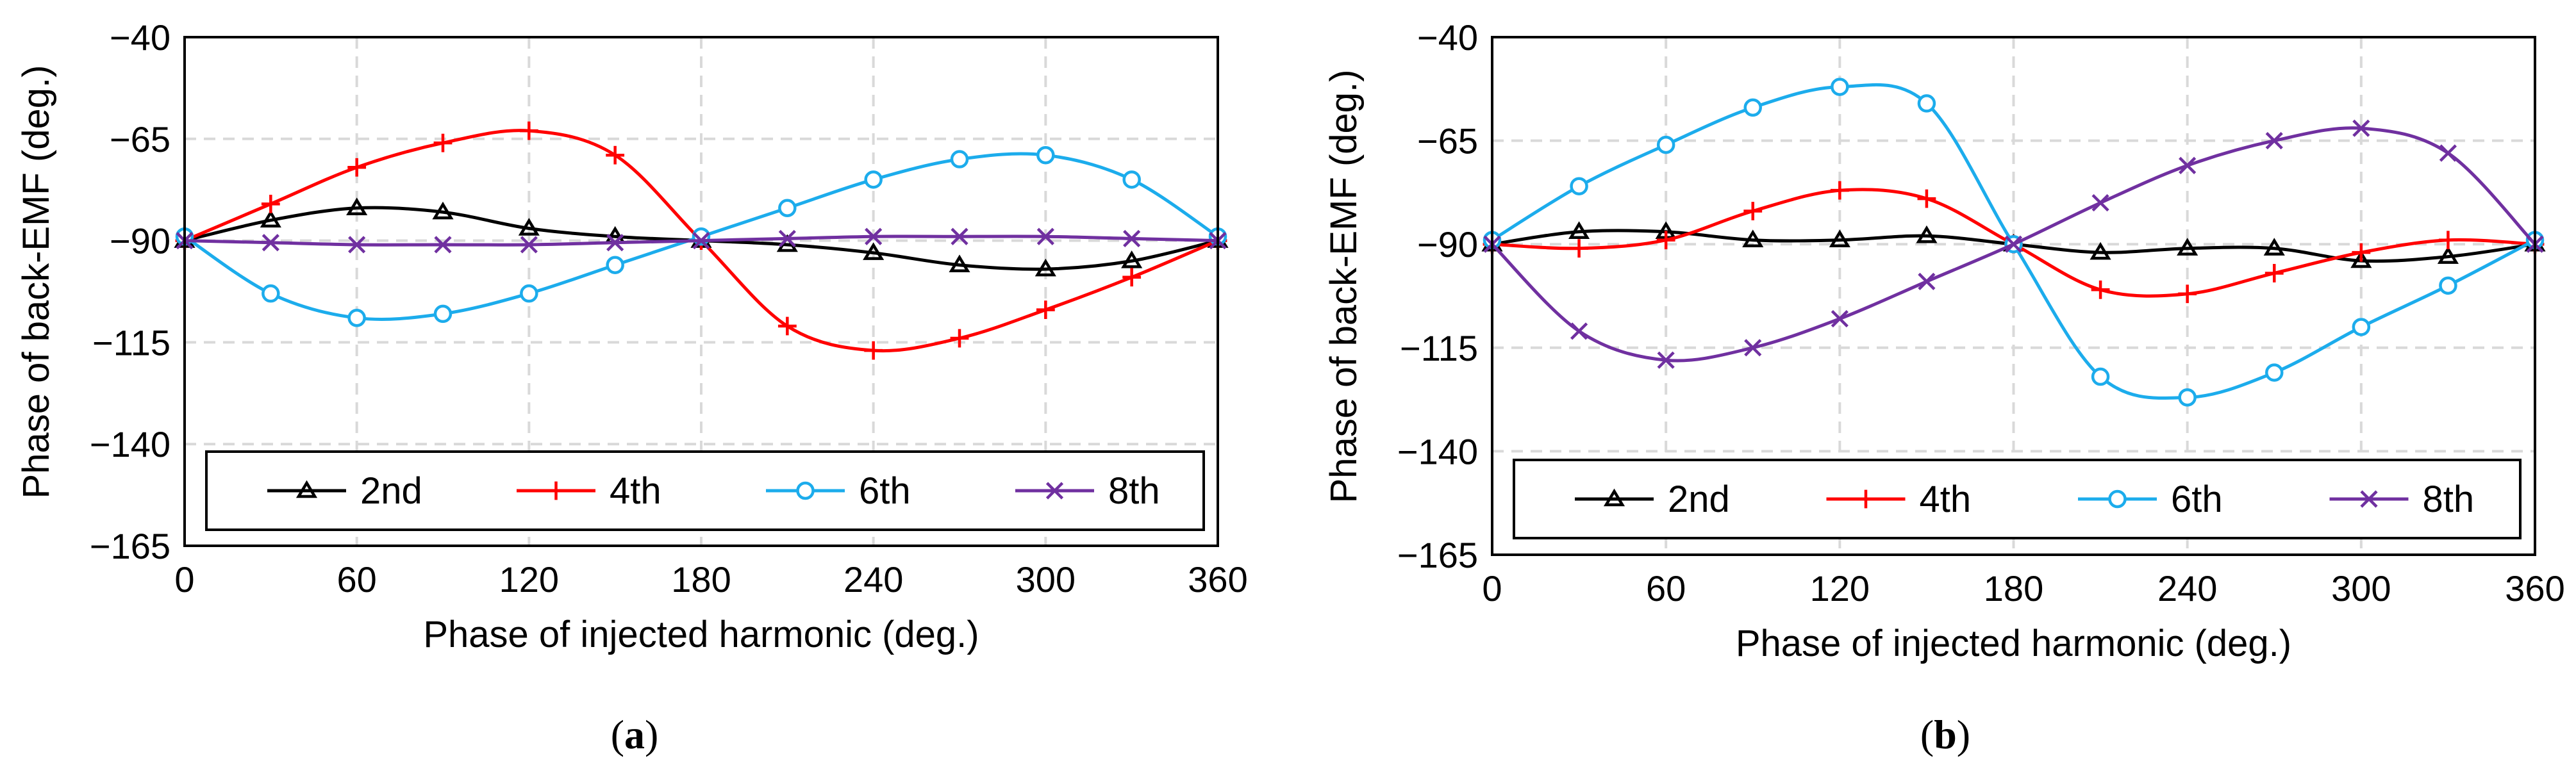 The height and width of the screenshot is (770, 2576). I want to click on x-tick-label: 0, so click(1492, 588).